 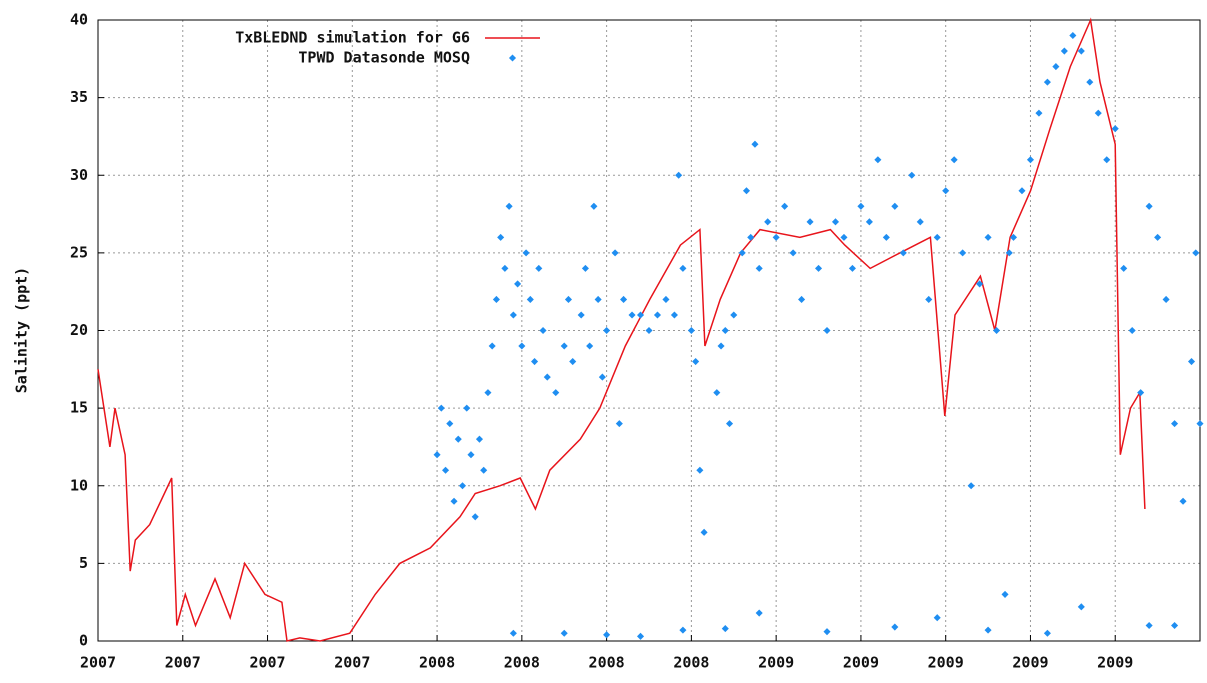 I want to click on legend-label: TPWD Datasonde MOSQ, so click(x=384, y=58).